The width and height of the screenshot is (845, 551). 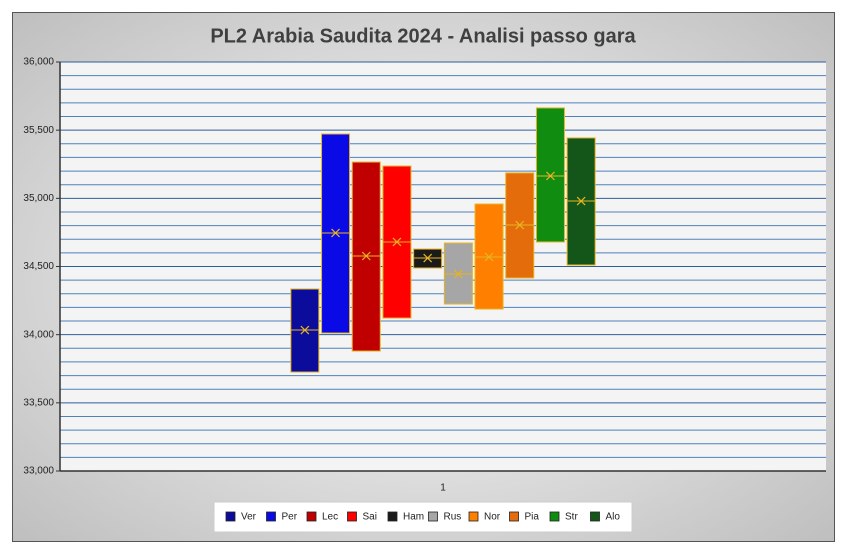 What do you see at coordinates (38, 266) in the screenshot?
I see `y-tick-label: 34,500` at bounding box center [38, 266].